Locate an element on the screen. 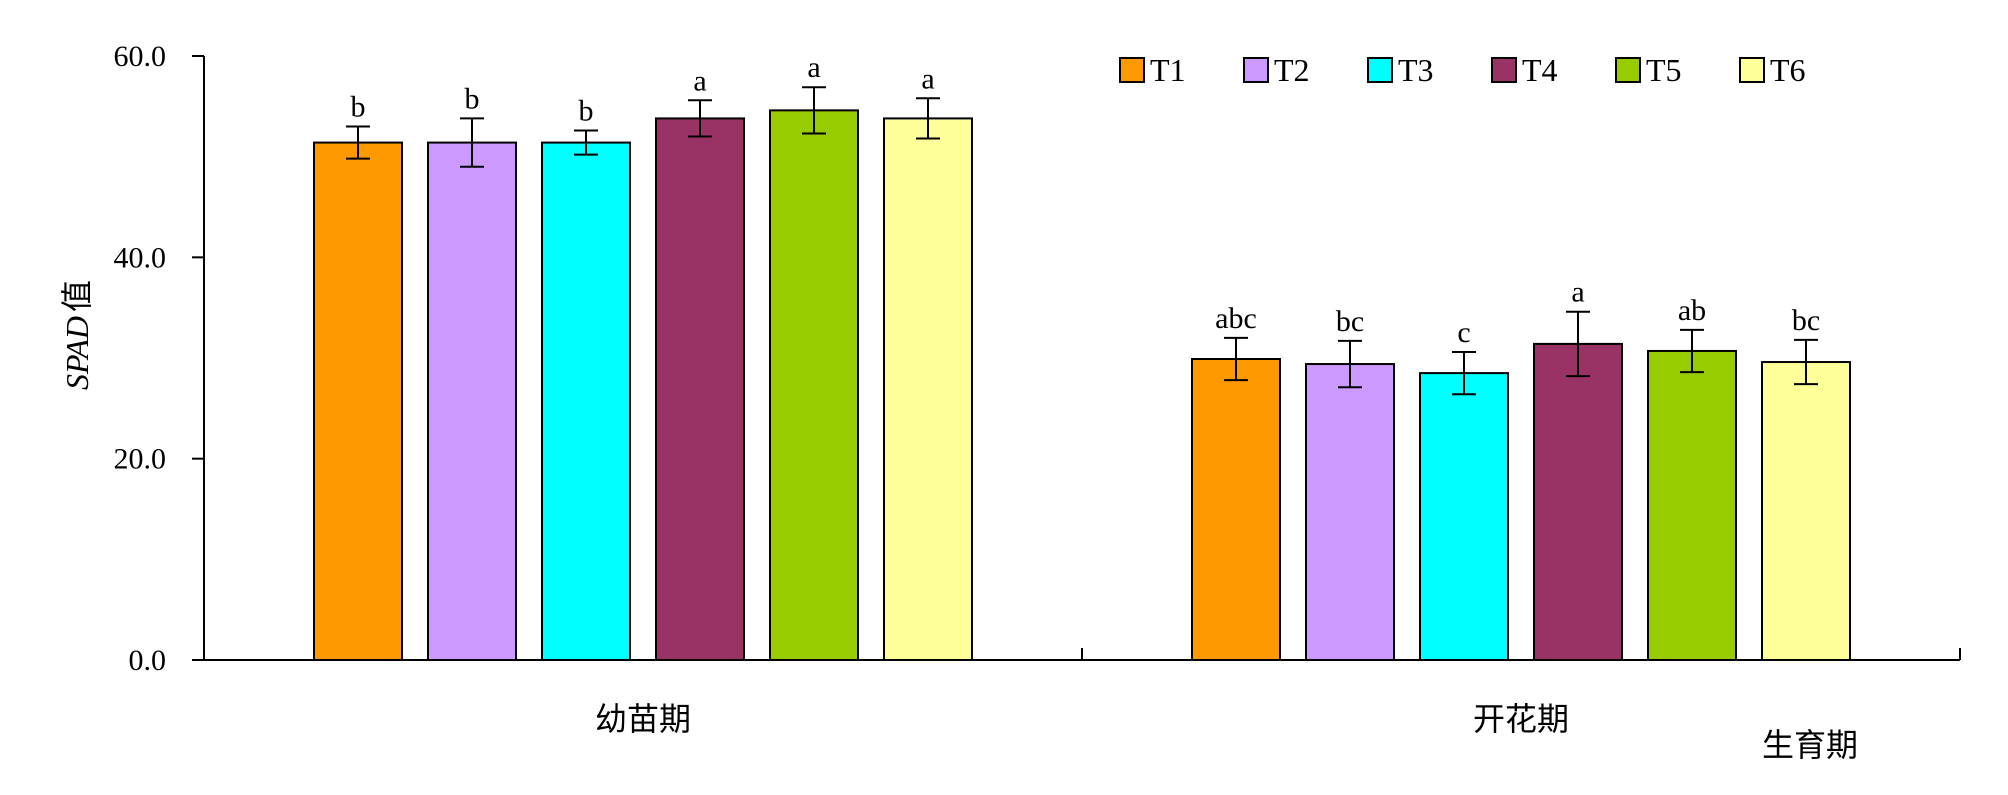 Image resolution: width=2008 pixels, height=795 pixels. significance-letter: c is located at coordinates (1463, 332).